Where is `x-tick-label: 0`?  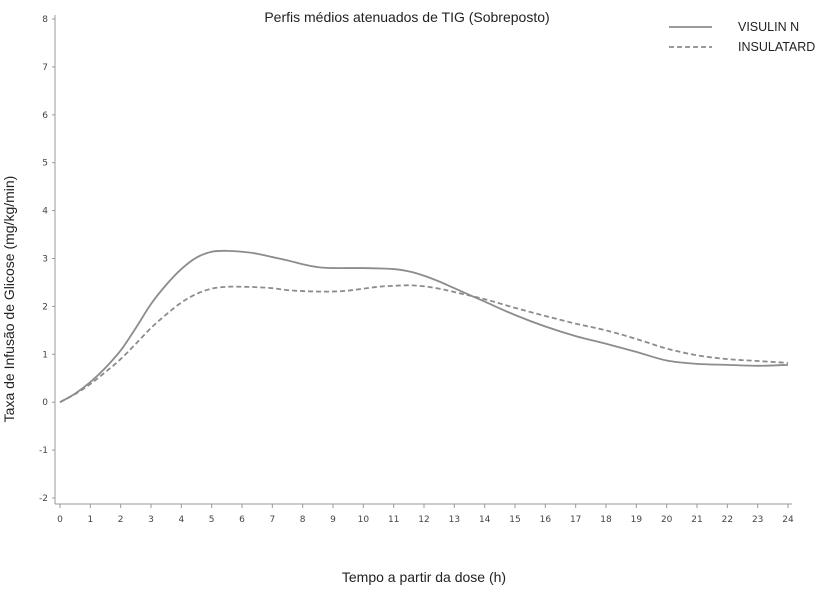
x-tick-label: 0 is located at coordinates (60, 520).